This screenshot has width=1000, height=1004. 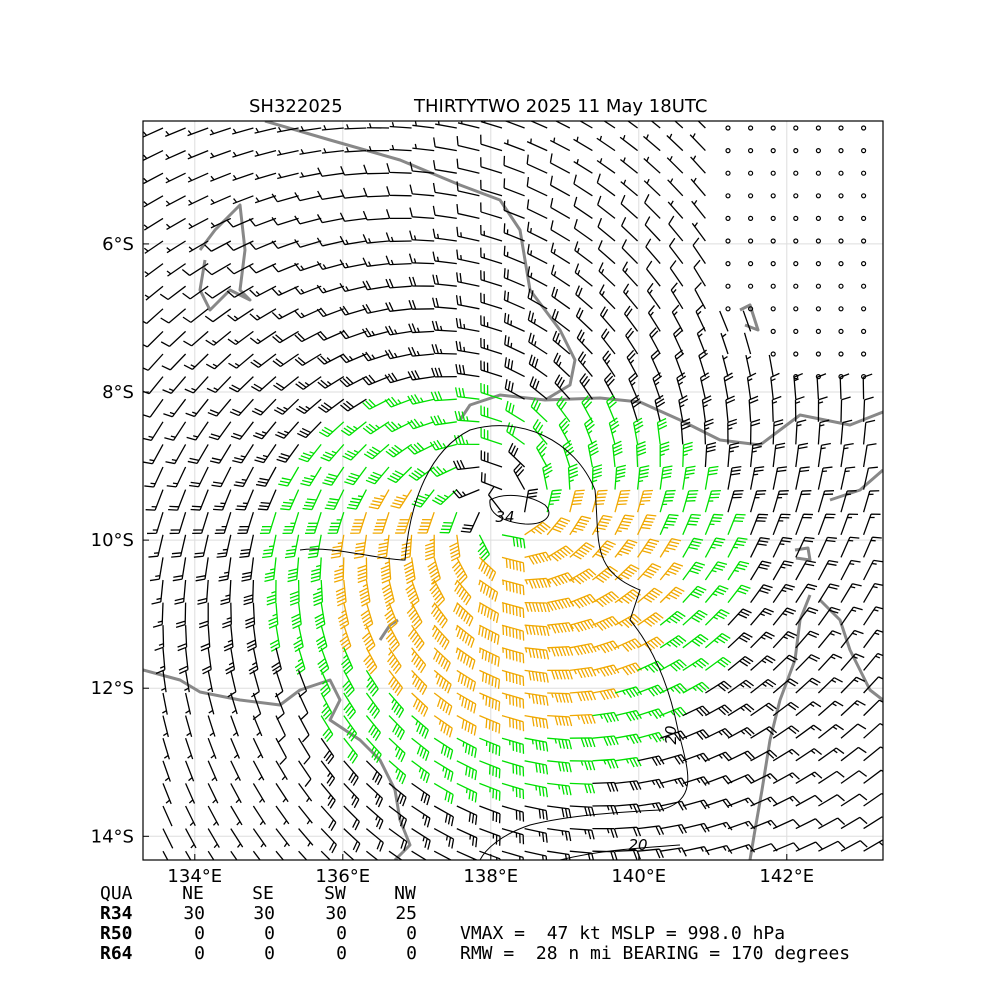 I want to click on table-cell: 25, so click(x=406, y=913).